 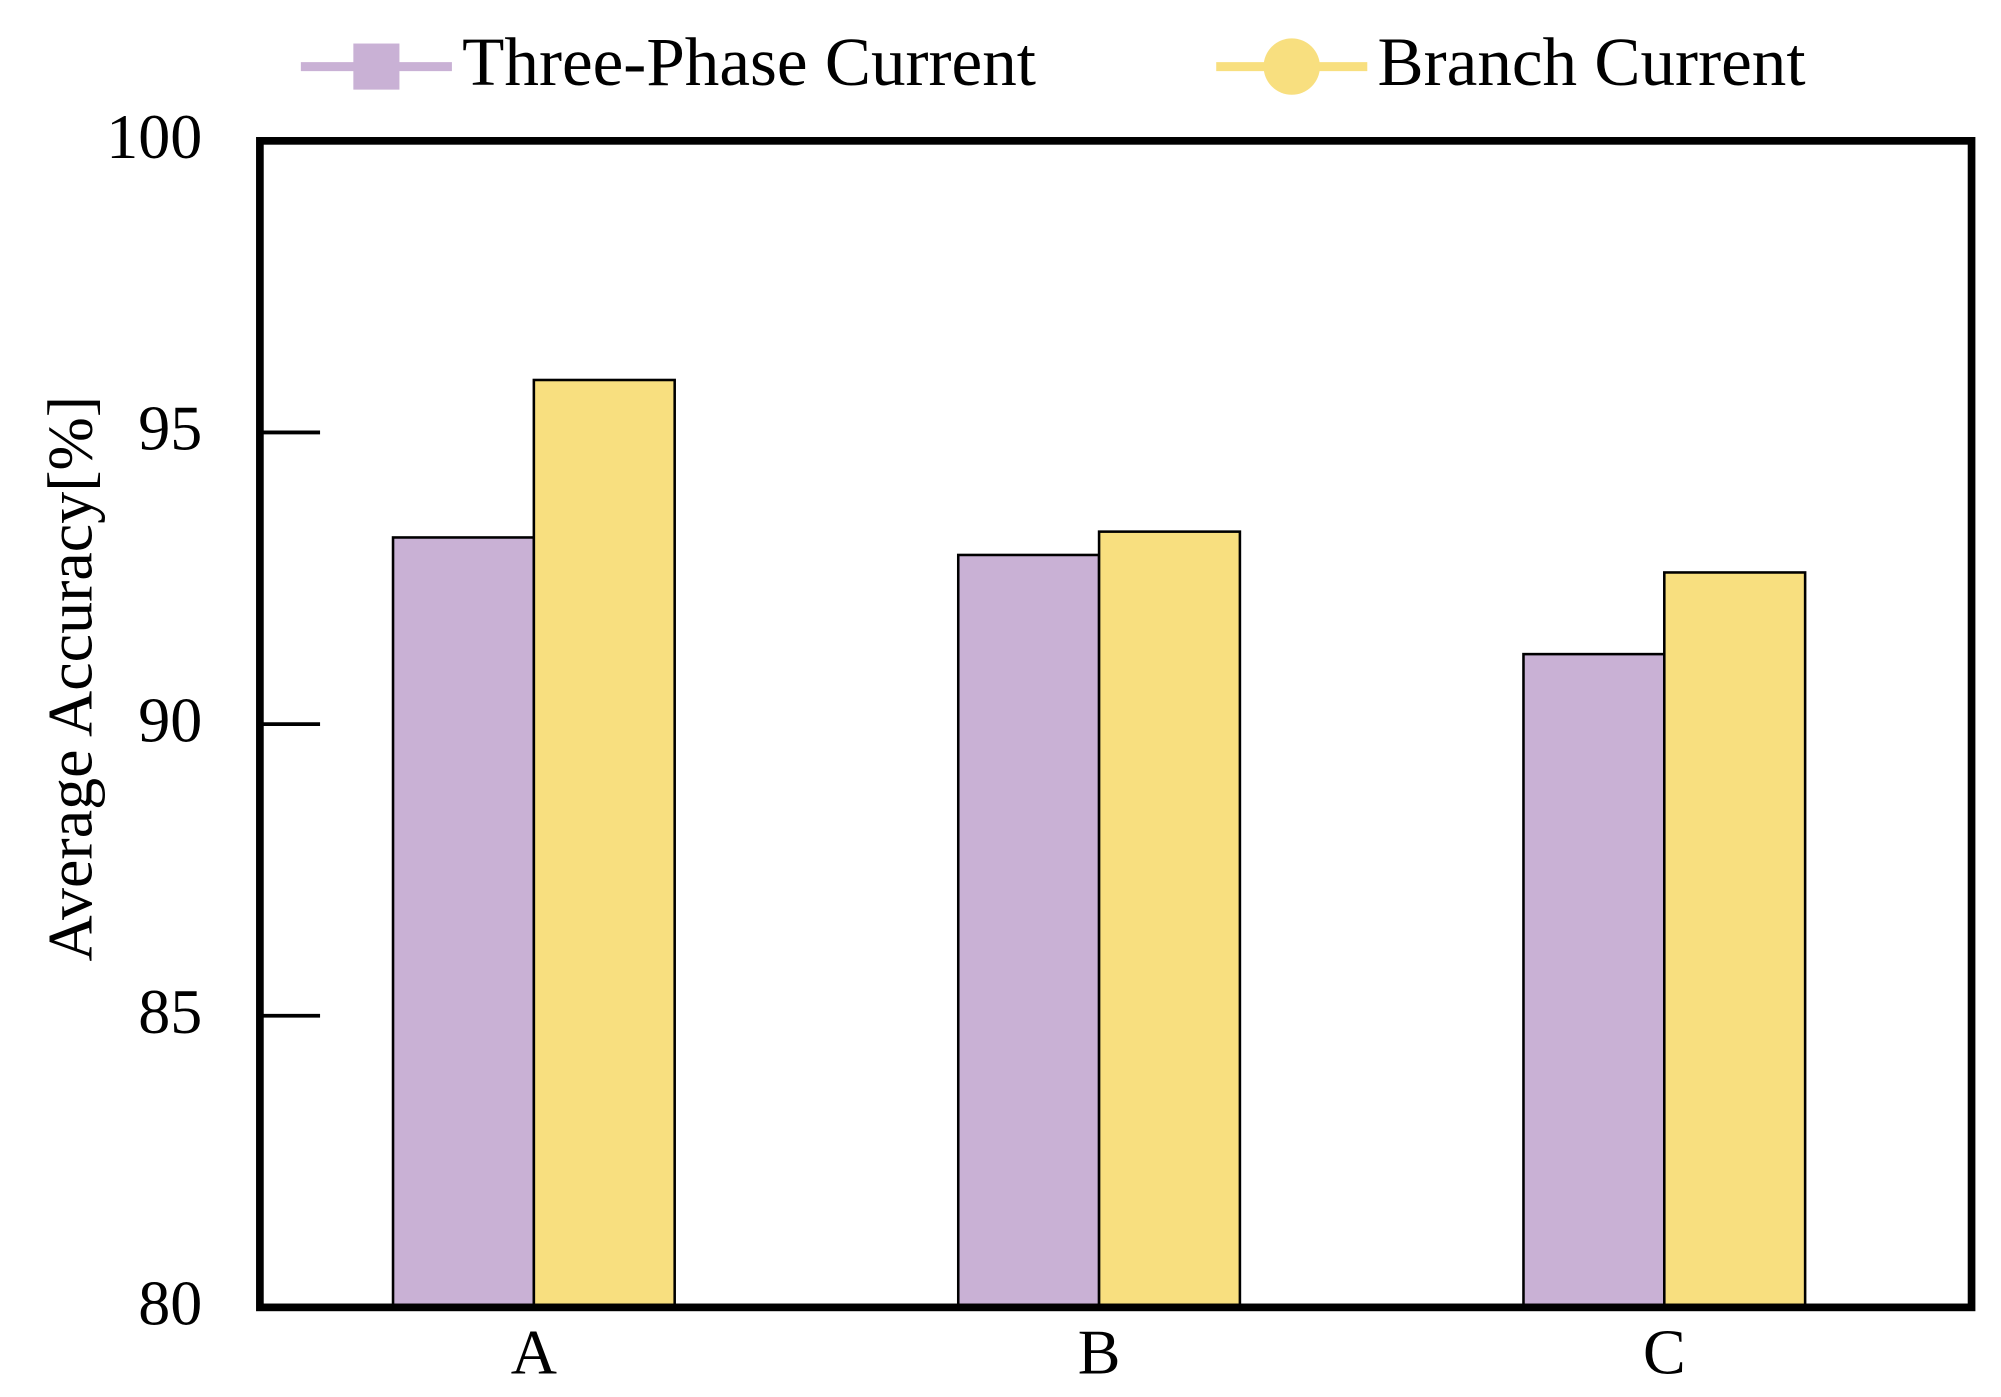 I want to click on legend-label: Three-Phase Current, so click(x=749, y=61).